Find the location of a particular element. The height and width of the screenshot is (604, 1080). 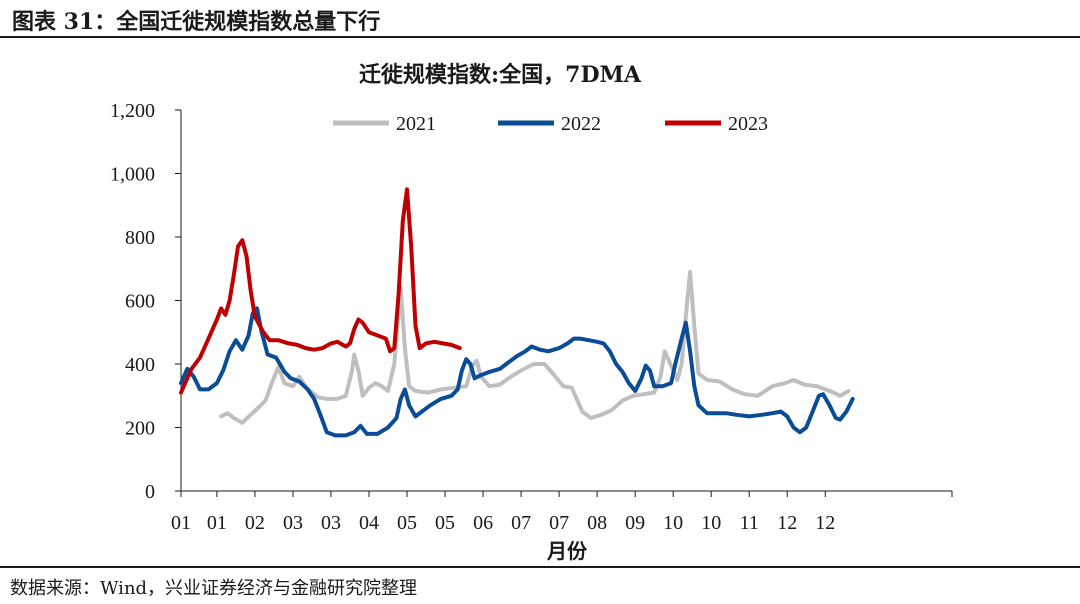

x-tick-label: 04 is located at coordinates (369, 523).